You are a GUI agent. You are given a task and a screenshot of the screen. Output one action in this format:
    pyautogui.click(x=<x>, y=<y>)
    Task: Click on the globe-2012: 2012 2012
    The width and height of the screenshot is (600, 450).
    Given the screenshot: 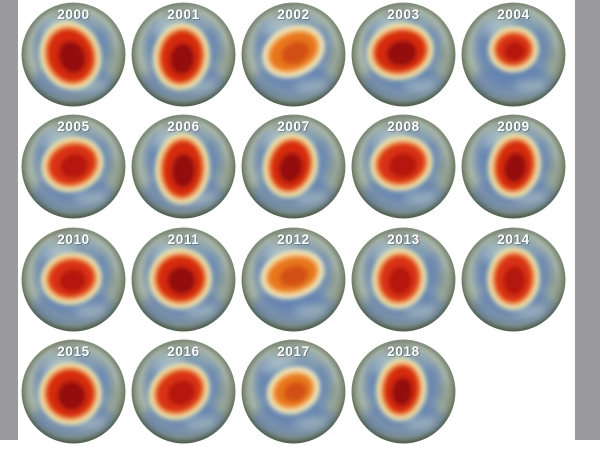 What is the action you would take?
    pyautogui.click(x=293, y=279)
    